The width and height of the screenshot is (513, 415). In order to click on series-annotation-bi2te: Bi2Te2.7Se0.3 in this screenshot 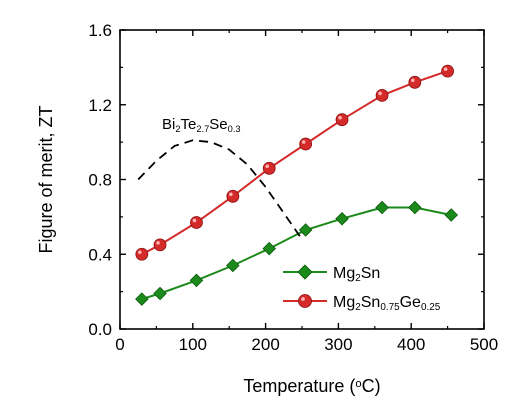, I will do `click(201, 125)`.